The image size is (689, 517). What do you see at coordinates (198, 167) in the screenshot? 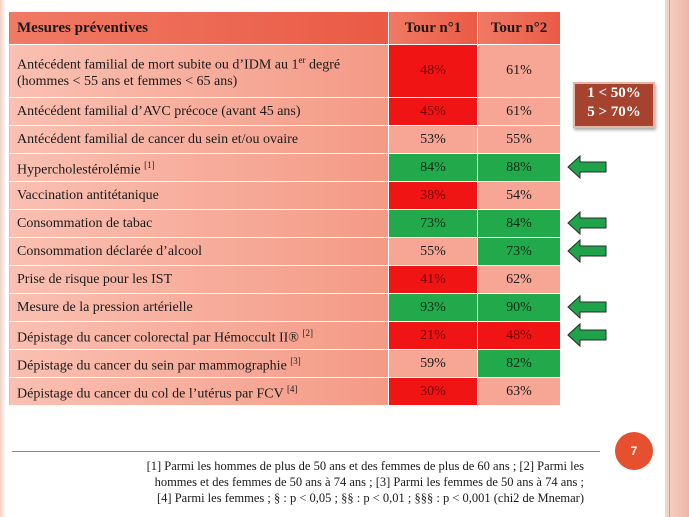
I see `row-label: Hypercholestérolémie [1]` at bounding box center [198, 167].